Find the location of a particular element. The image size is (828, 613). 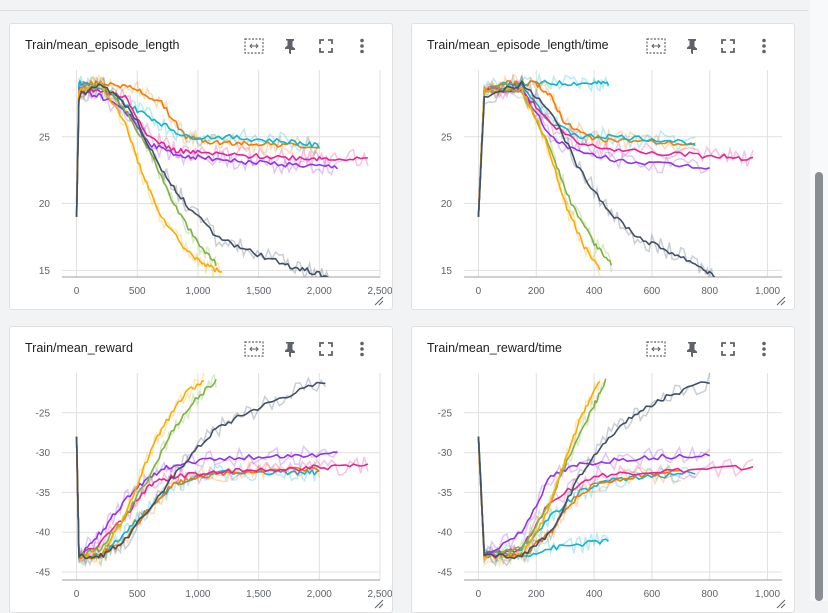

y-tick-label: -30 is located at coordinates (445, 453).